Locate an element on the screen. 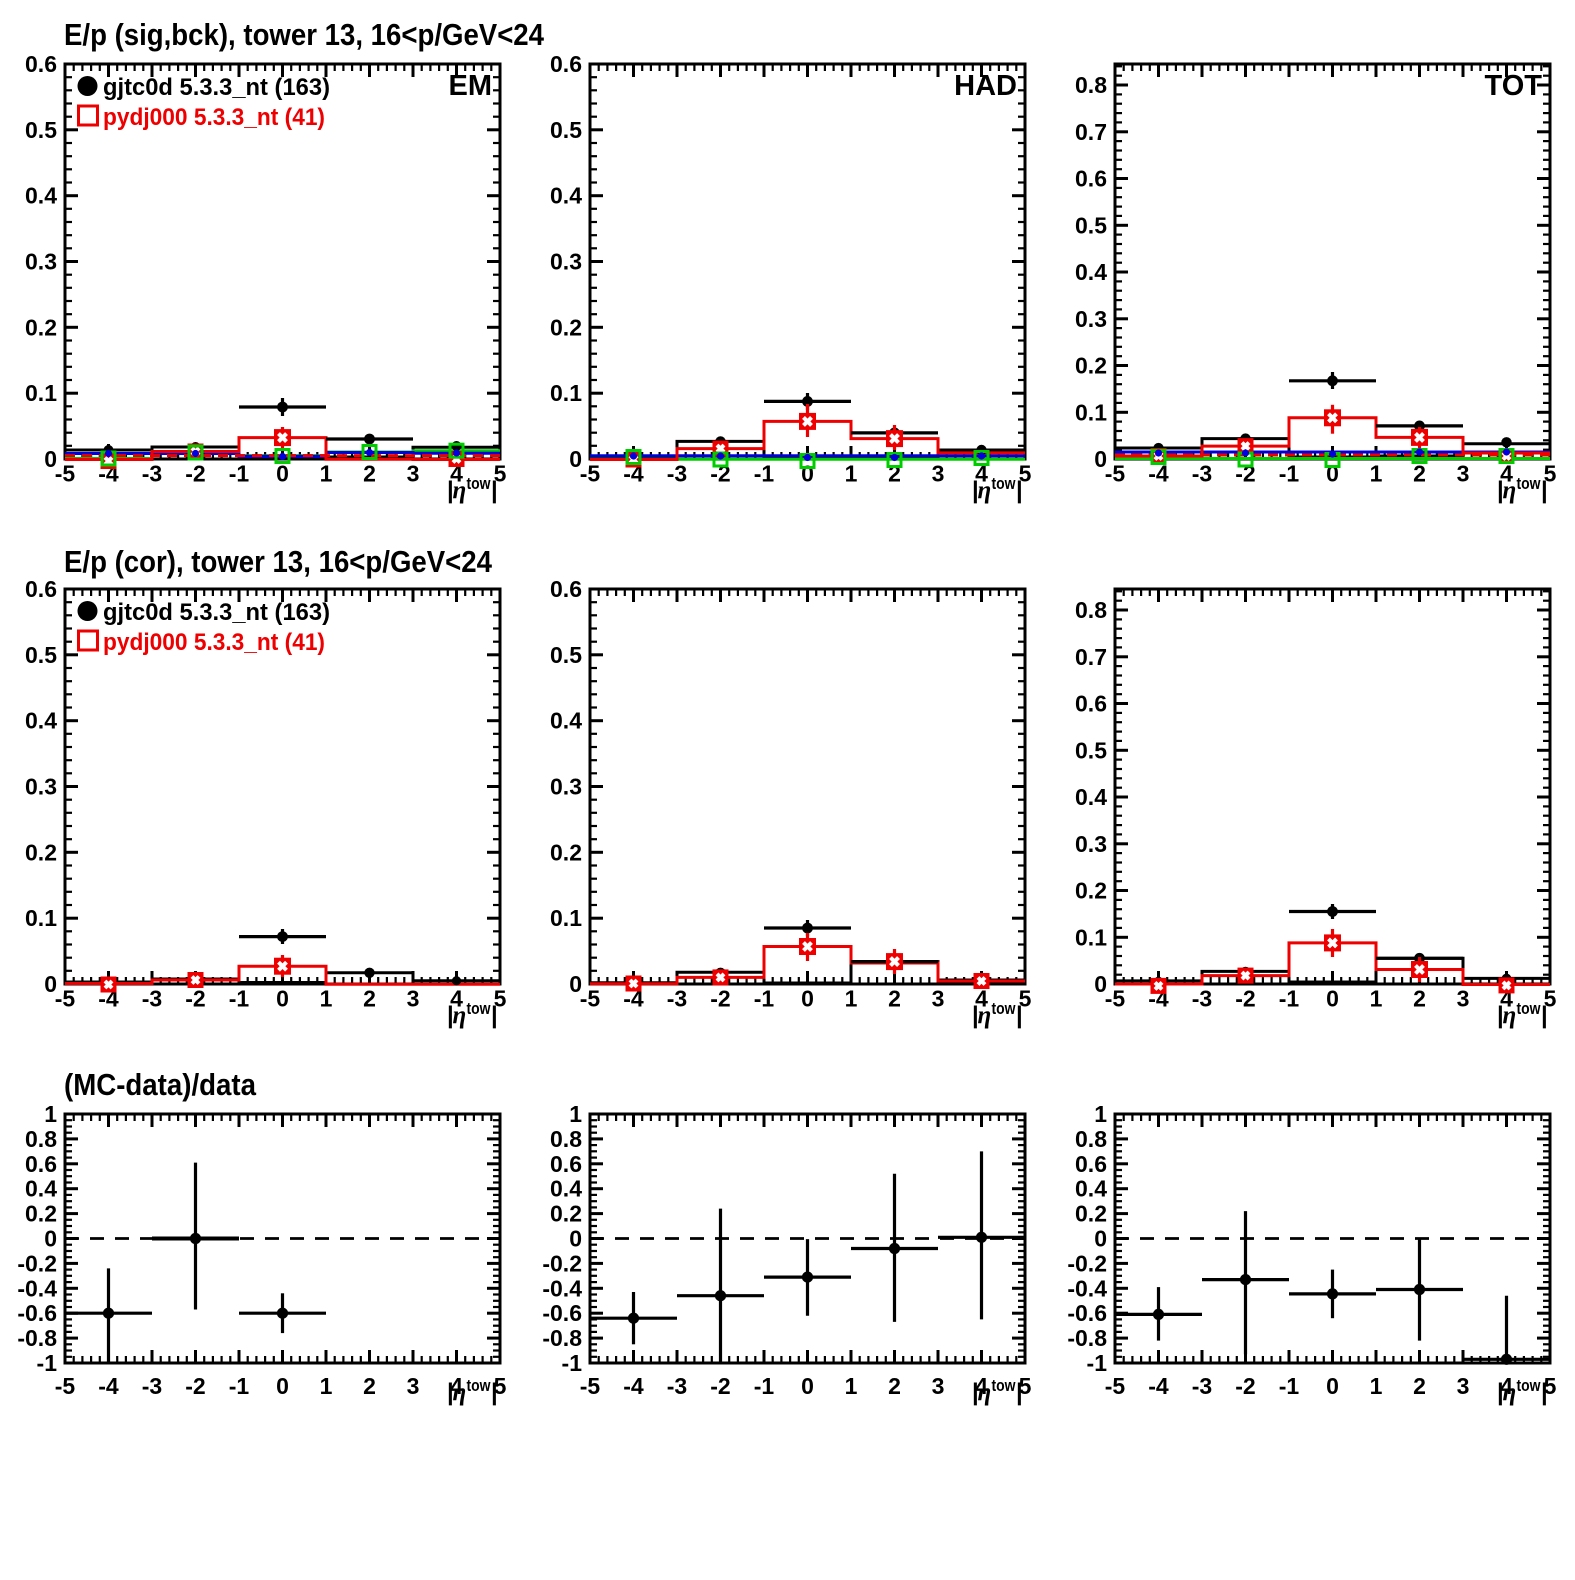 The height and width of the screenshot is (1580, 1575). svg-text:E/p (cor), tower 13, 16<p/GeV<: E/p (cor), tower 13, 16<p/GeV<24 is located at coordinates (278, 561).